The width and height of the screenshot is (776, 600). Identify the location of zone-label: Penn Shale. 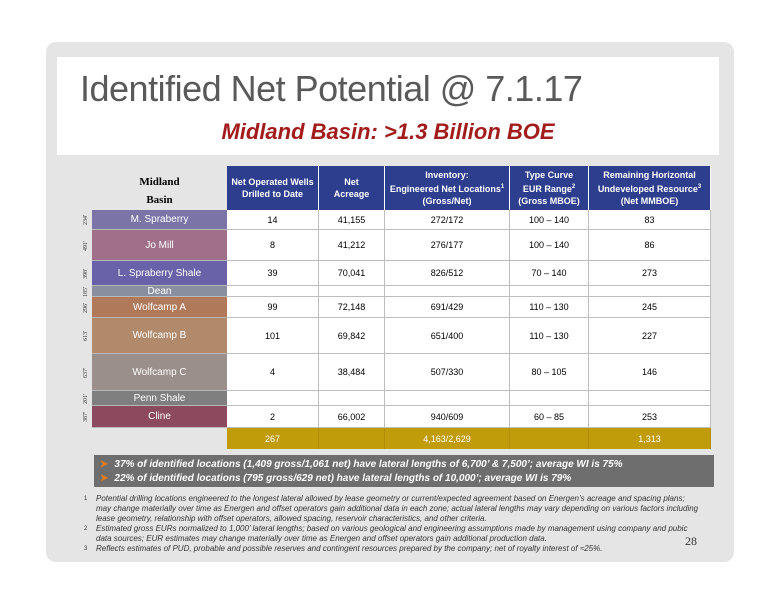
(159, 398).